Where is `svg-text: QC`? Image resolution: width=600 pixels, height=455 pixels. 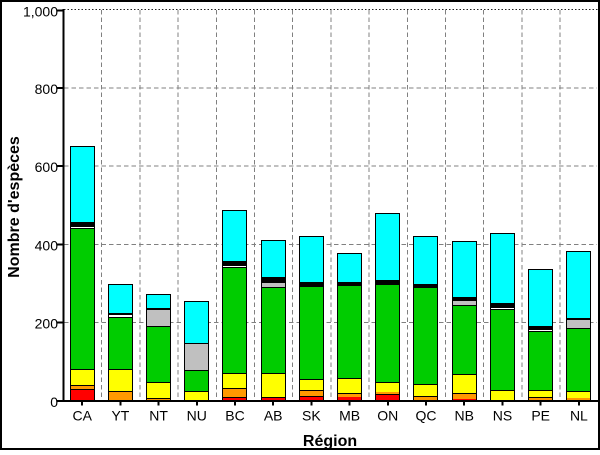
svg-text: QC is located at coordinates (426, 416).